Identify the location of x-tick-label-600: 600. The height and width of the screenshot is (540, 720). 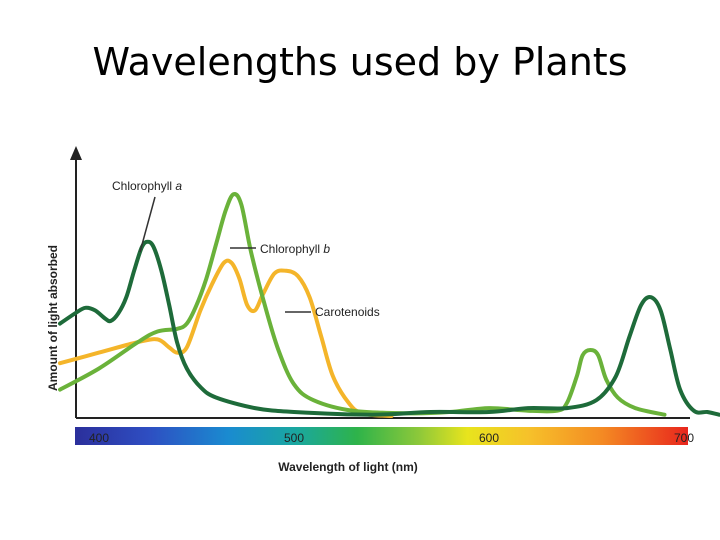
(489, 438).